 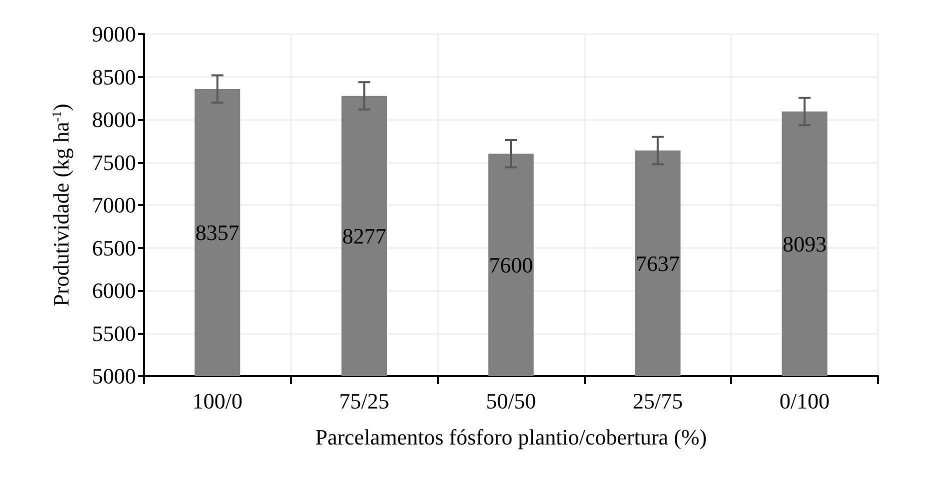 I want to click on data-label: 8277, so click(x=364, y=235).